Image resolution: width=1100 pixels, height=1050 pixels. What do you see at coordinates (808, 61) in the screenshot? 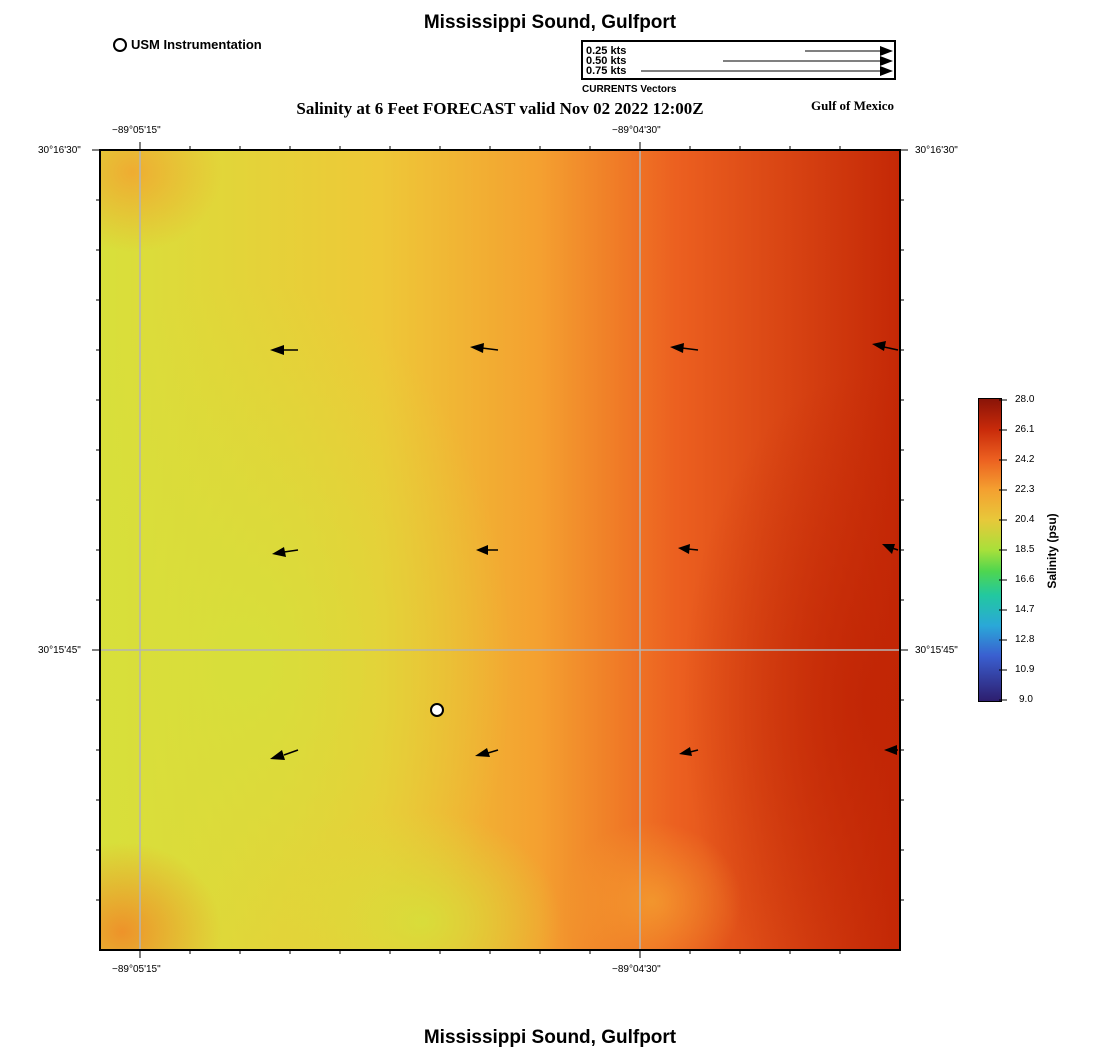
I see `vector-legend-arrow-050-icon` at bounding box center [808, 61].